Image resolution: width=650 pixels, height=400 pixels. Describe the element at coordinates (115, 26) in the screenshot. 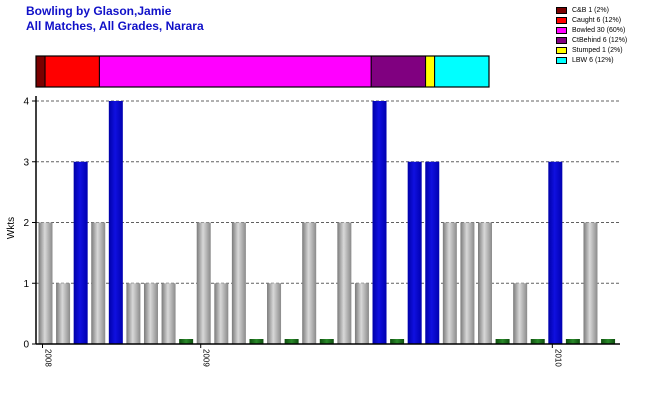

I see `chart-subtitle: All Matches, All Grades, Narara` at that location.